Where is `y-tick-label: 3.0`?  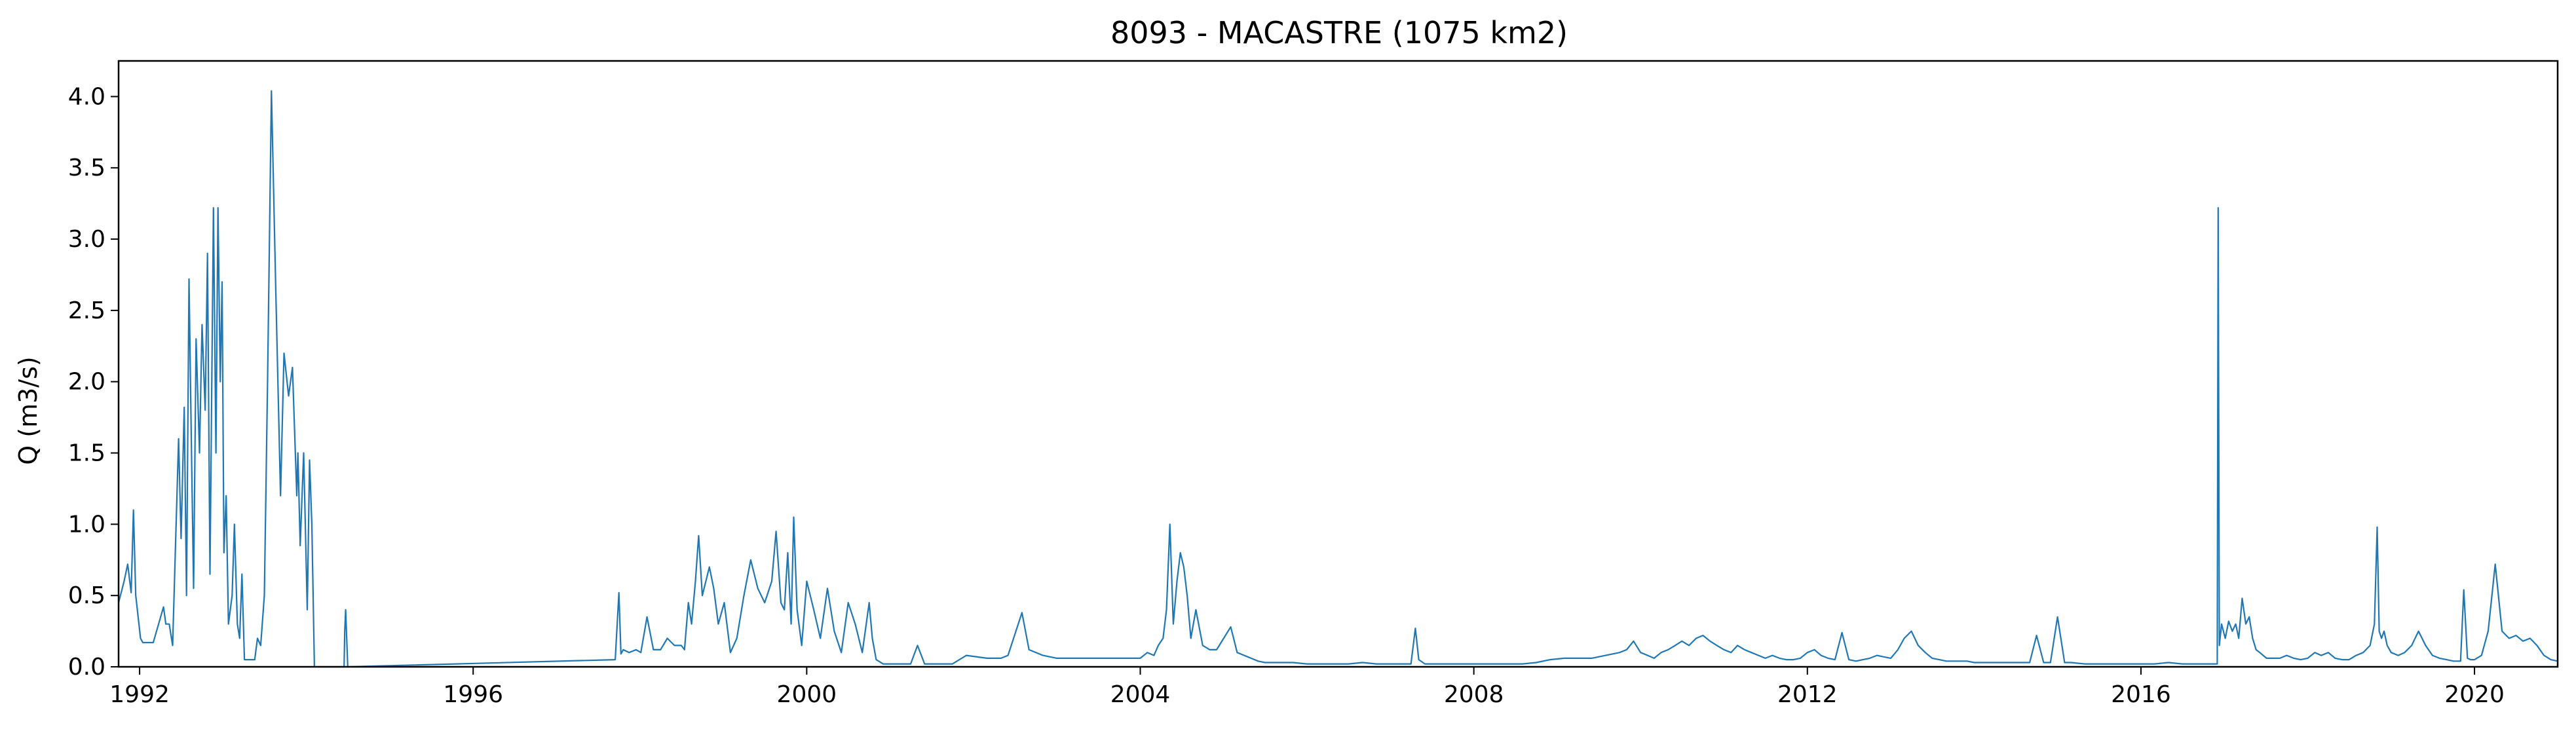 y-tick-label: 3.0 is located at coordinates (86, 240).